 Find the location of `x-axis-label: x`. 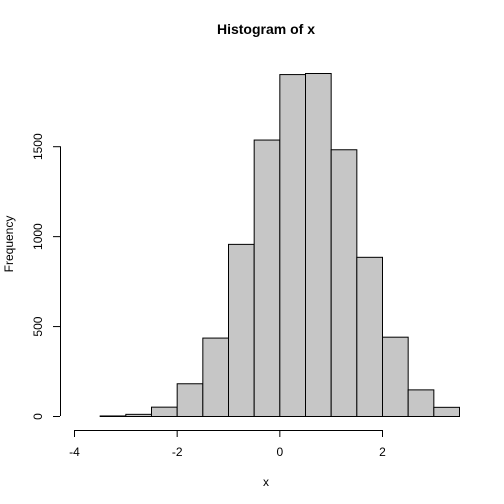

x-axis-label: x is located at coordinates (266, 482).